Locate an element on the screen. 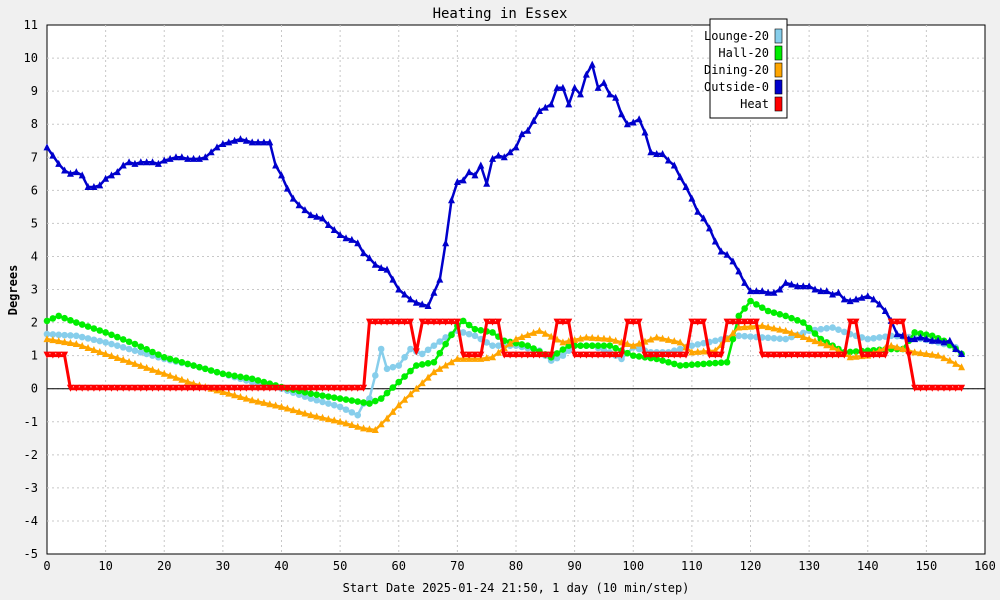  legend-label: Outside-0 is located at coordinates (736, 87).